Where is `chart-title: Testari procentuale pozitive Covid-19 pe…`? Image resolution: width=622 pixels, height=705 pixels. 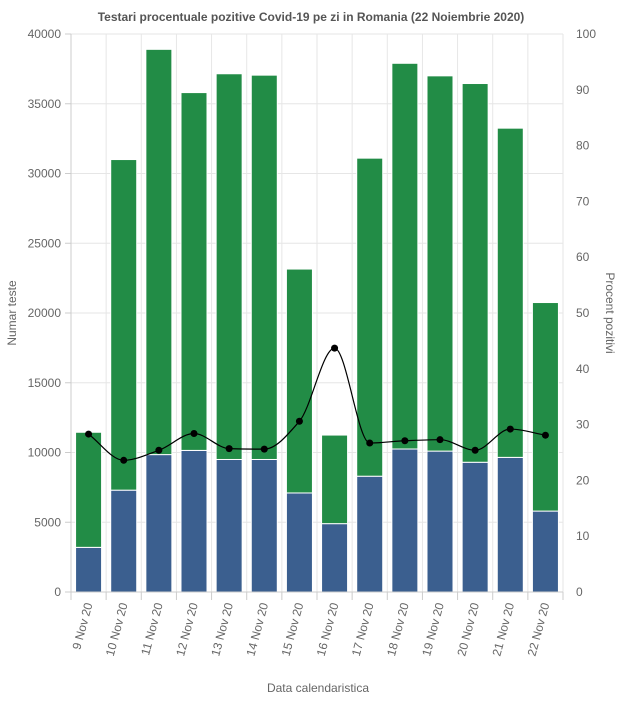
chart-title: Testari procentuale pozitive Covid-19 pe… is located at coordinates (311, 17).